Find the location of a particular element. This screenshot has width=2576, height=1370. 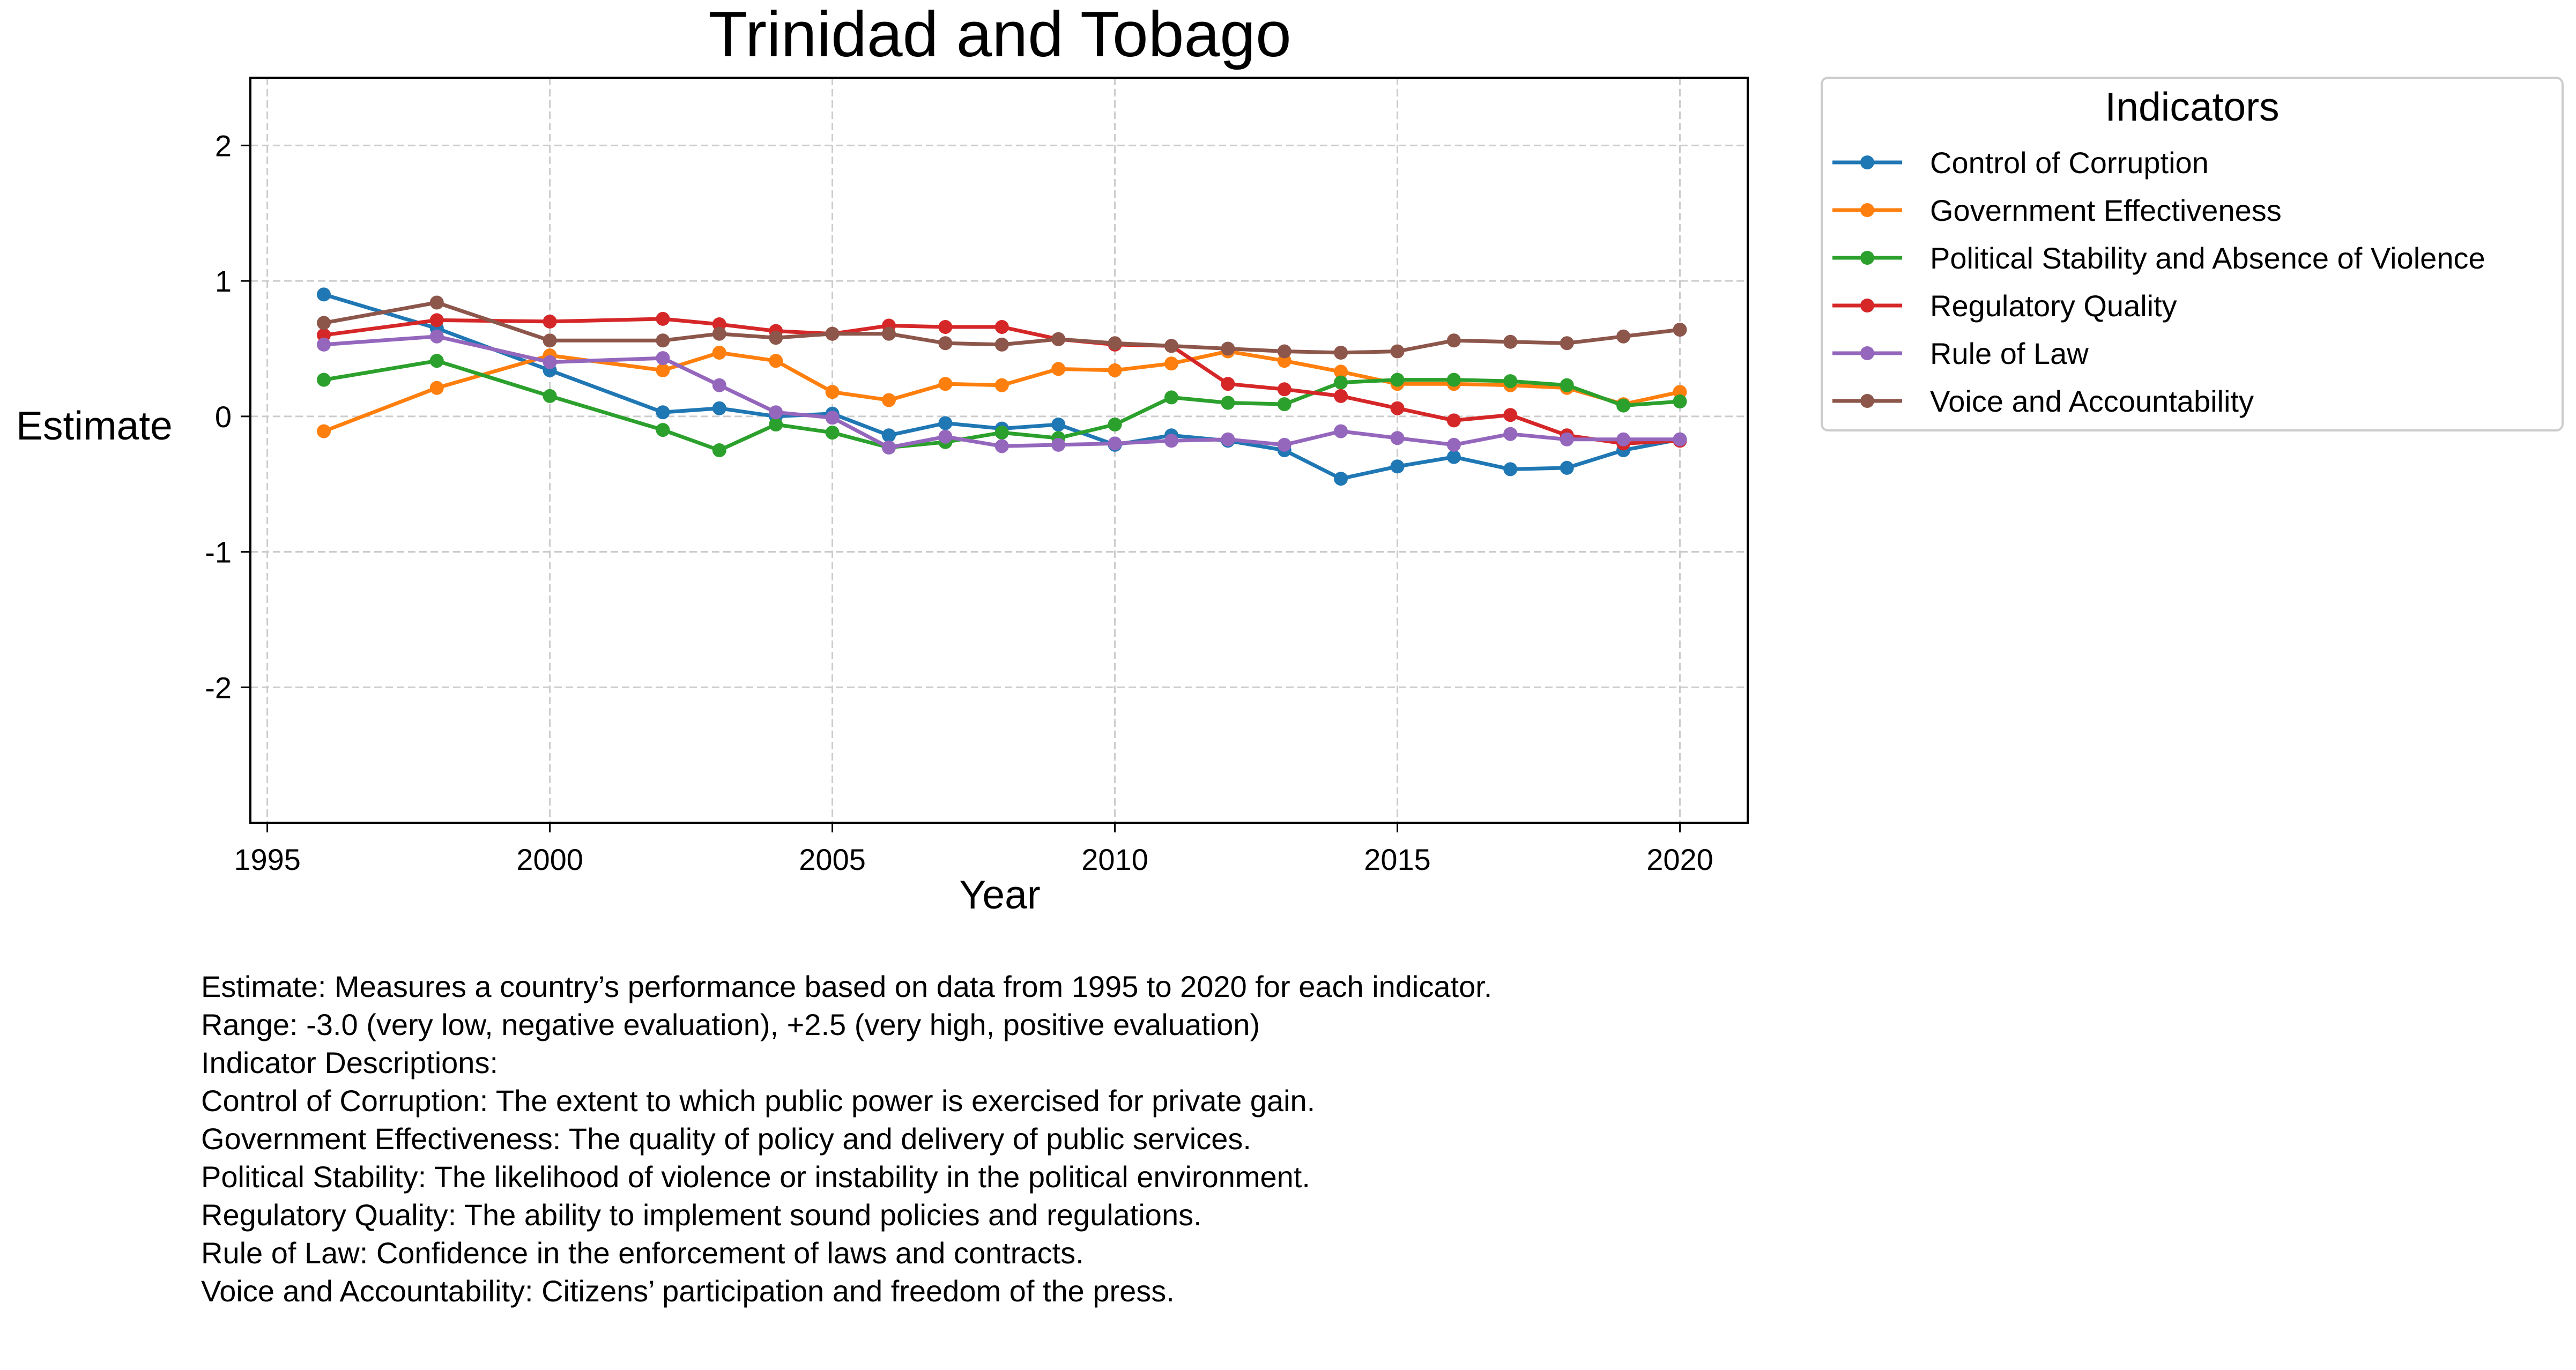

y-axis-label: Estimate is located at coordinates (95, 425).